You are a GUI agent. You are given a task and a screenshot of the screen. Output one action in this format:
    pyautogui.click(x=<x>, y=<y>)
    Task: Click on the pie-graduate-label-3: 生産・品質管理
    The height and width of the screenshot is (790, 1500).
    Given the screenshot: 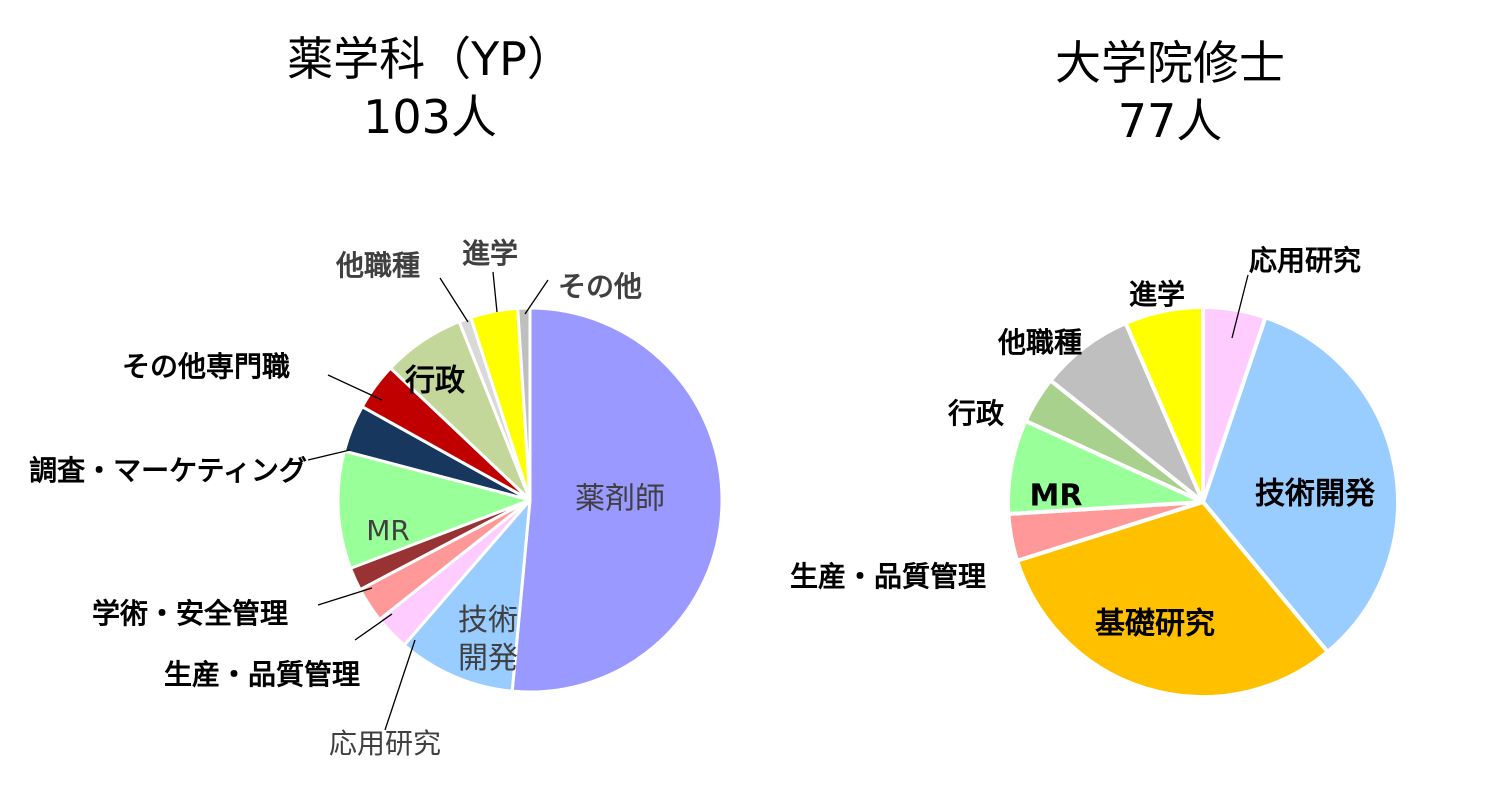 What is the action you would take?
    pyautogui.click(x=888, y=576)
    